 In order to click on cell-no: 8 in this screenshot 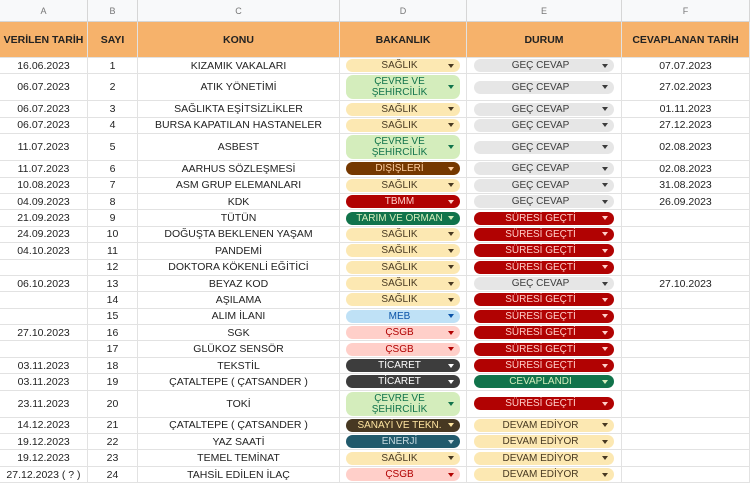, I will do `click(113, 202)`.